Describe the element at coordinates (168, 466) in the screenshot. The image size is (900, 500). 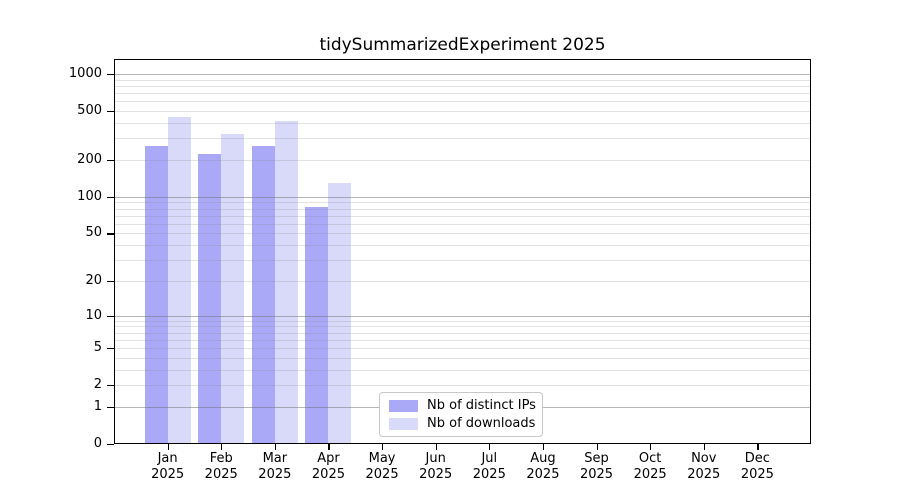
I see `x-tick-label: Jan 2025` at that location.